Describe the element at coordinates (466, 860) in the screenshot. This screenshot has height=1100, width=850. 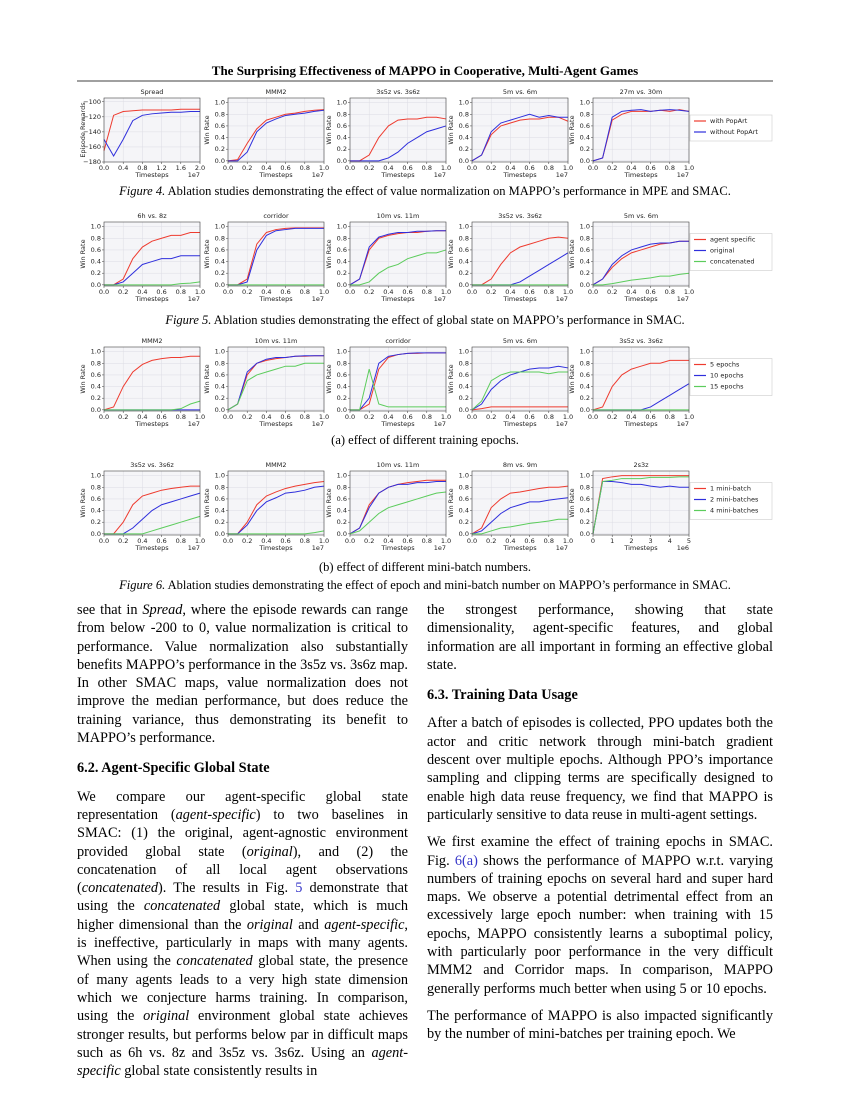
I see `figure-link: 6(a)` at that location.